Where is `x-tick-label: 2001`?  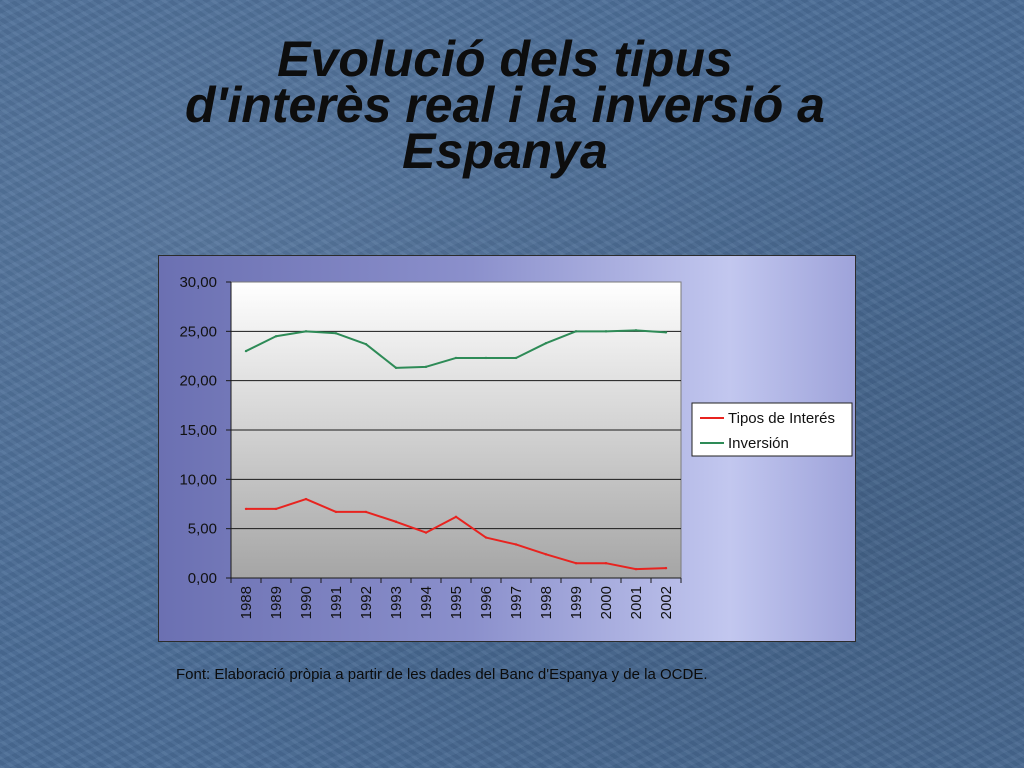 x-tick-label: 2001 is located at coordinates (636, 602).